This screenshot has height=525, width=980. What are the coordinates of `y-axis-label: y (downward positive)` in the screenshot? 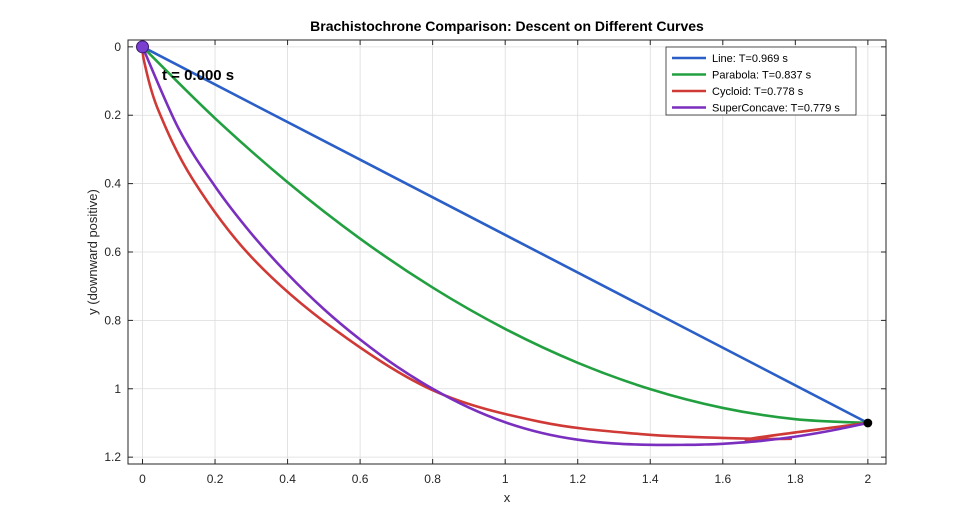 It's located at (92, 252).